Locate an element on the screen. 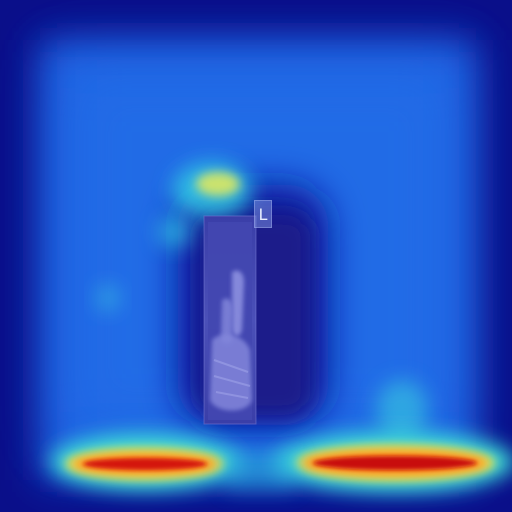 The height and width of the screenshot is (512, 512). left-cyan-spot is located at coordinates (108, 298).